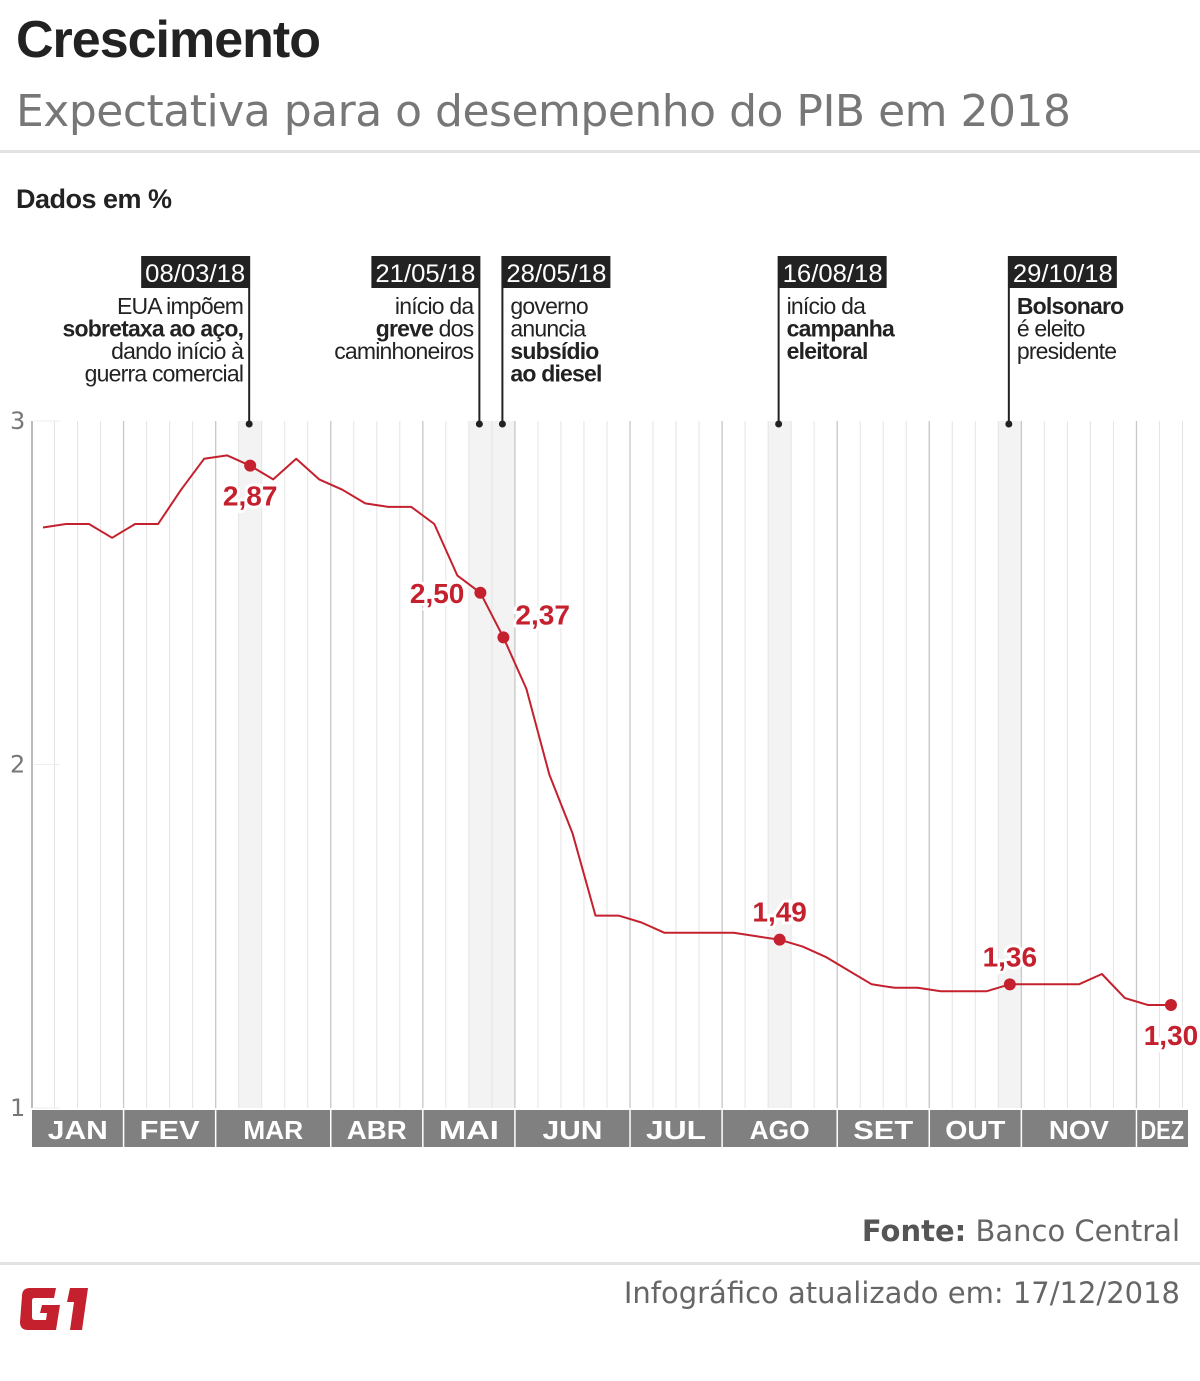 Image resolution: width=1200 pixels, height=1381 pixels. I want to click on annotation-text-bold: subsídio, so click(554, 351).